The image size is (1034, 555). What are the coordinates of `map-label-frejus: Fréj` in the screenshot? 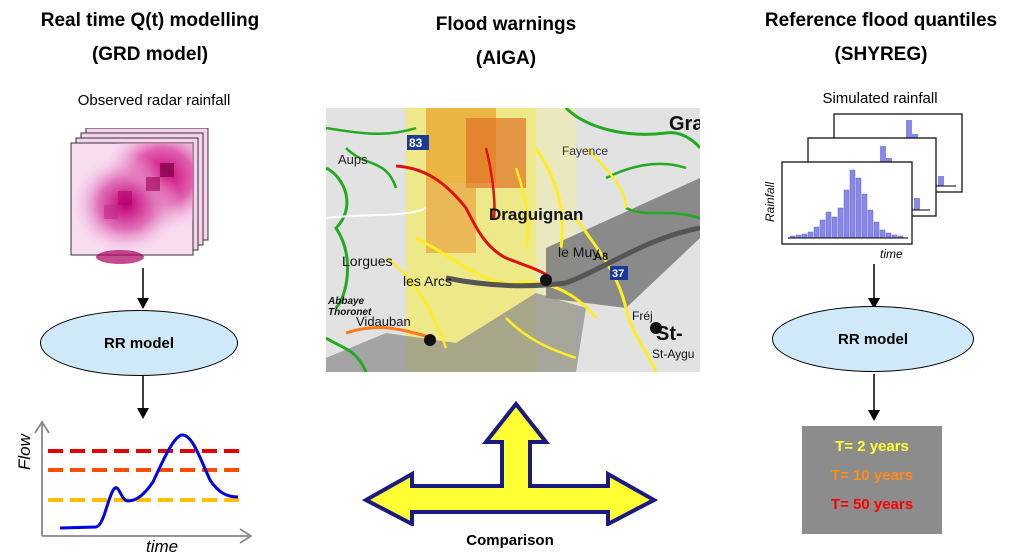 It's located at (642, 316).